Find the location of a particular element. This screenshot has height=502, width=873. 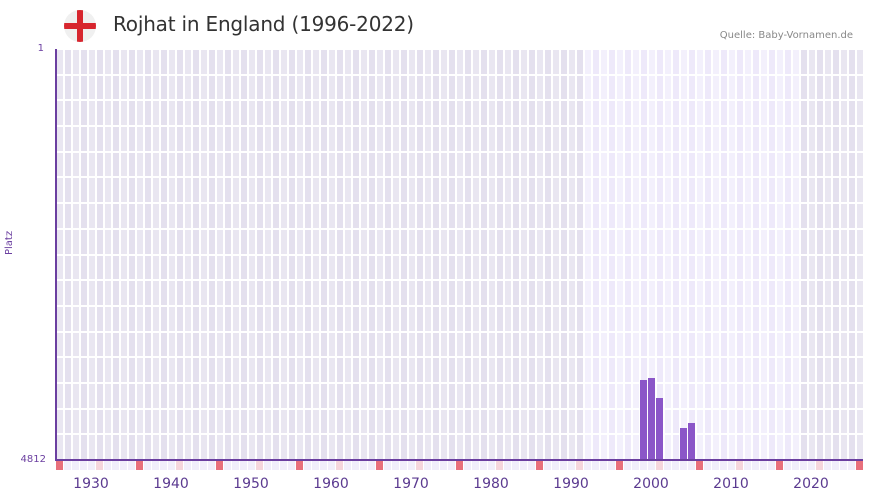

x-tick-label: 2020 is located at coordinates (811, 484).